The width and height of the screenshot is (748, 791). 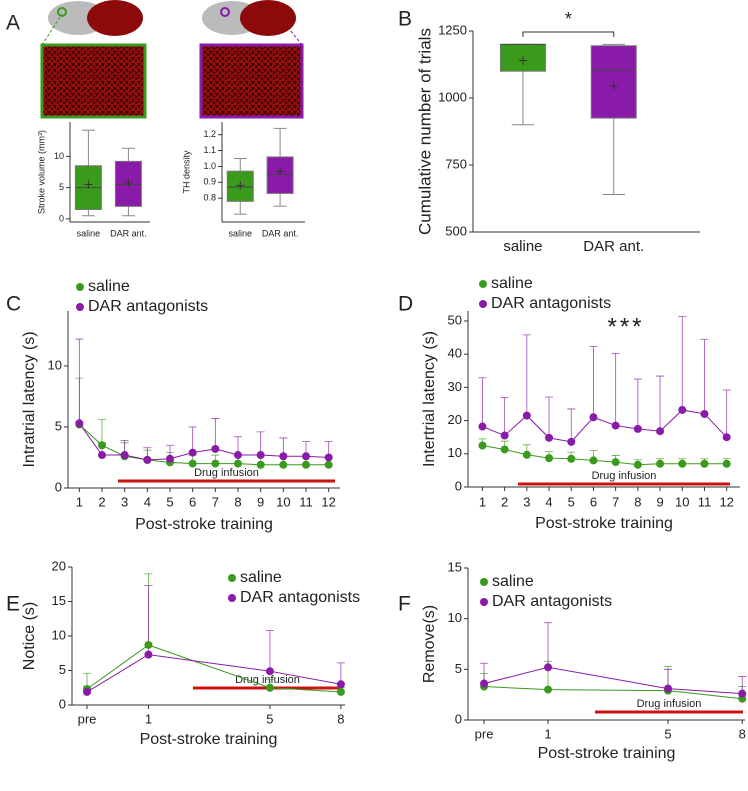 I want to click on x-tick-label: 8, so click(x=340, y=718).